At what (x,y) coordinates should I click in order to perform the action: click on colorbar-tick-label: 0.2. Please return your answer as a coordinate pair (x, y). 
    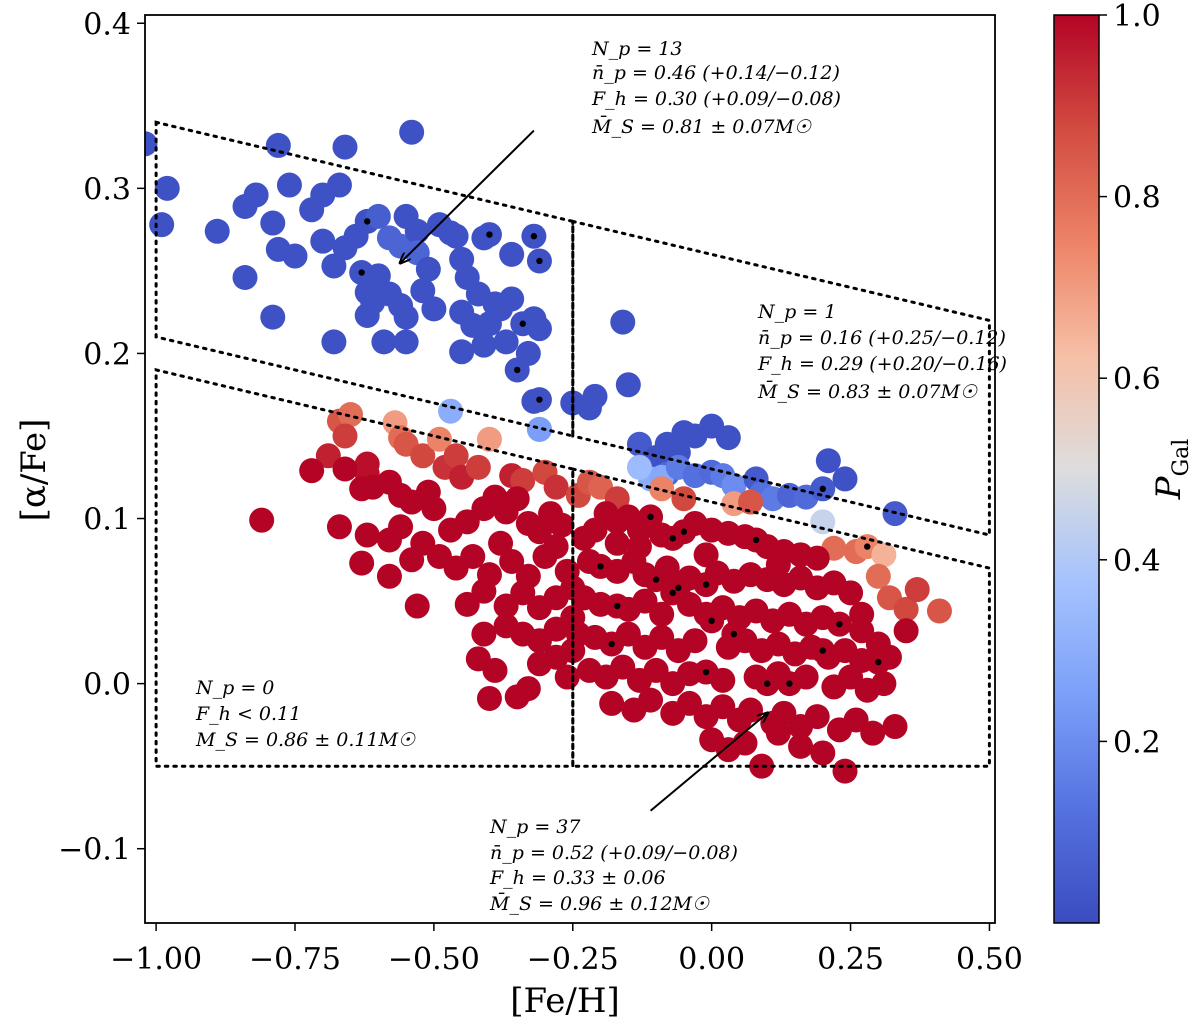
    Looking at the image, I should click on (1137, 742).